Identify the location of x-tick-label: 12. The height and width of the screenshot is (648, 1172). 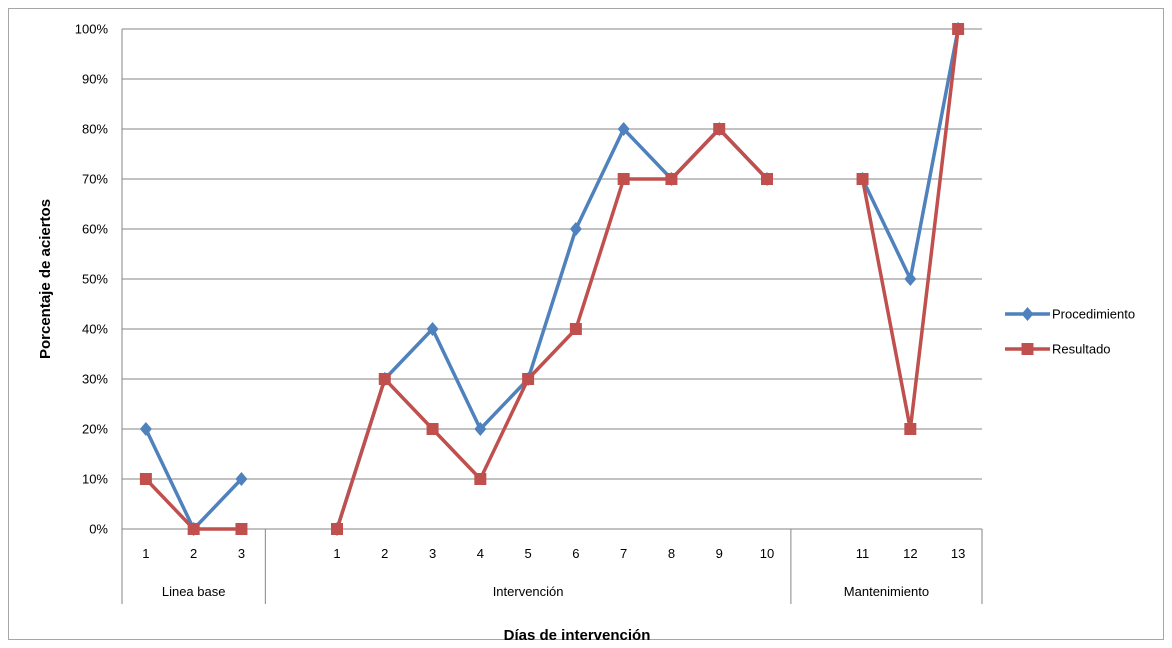
(910, 553).